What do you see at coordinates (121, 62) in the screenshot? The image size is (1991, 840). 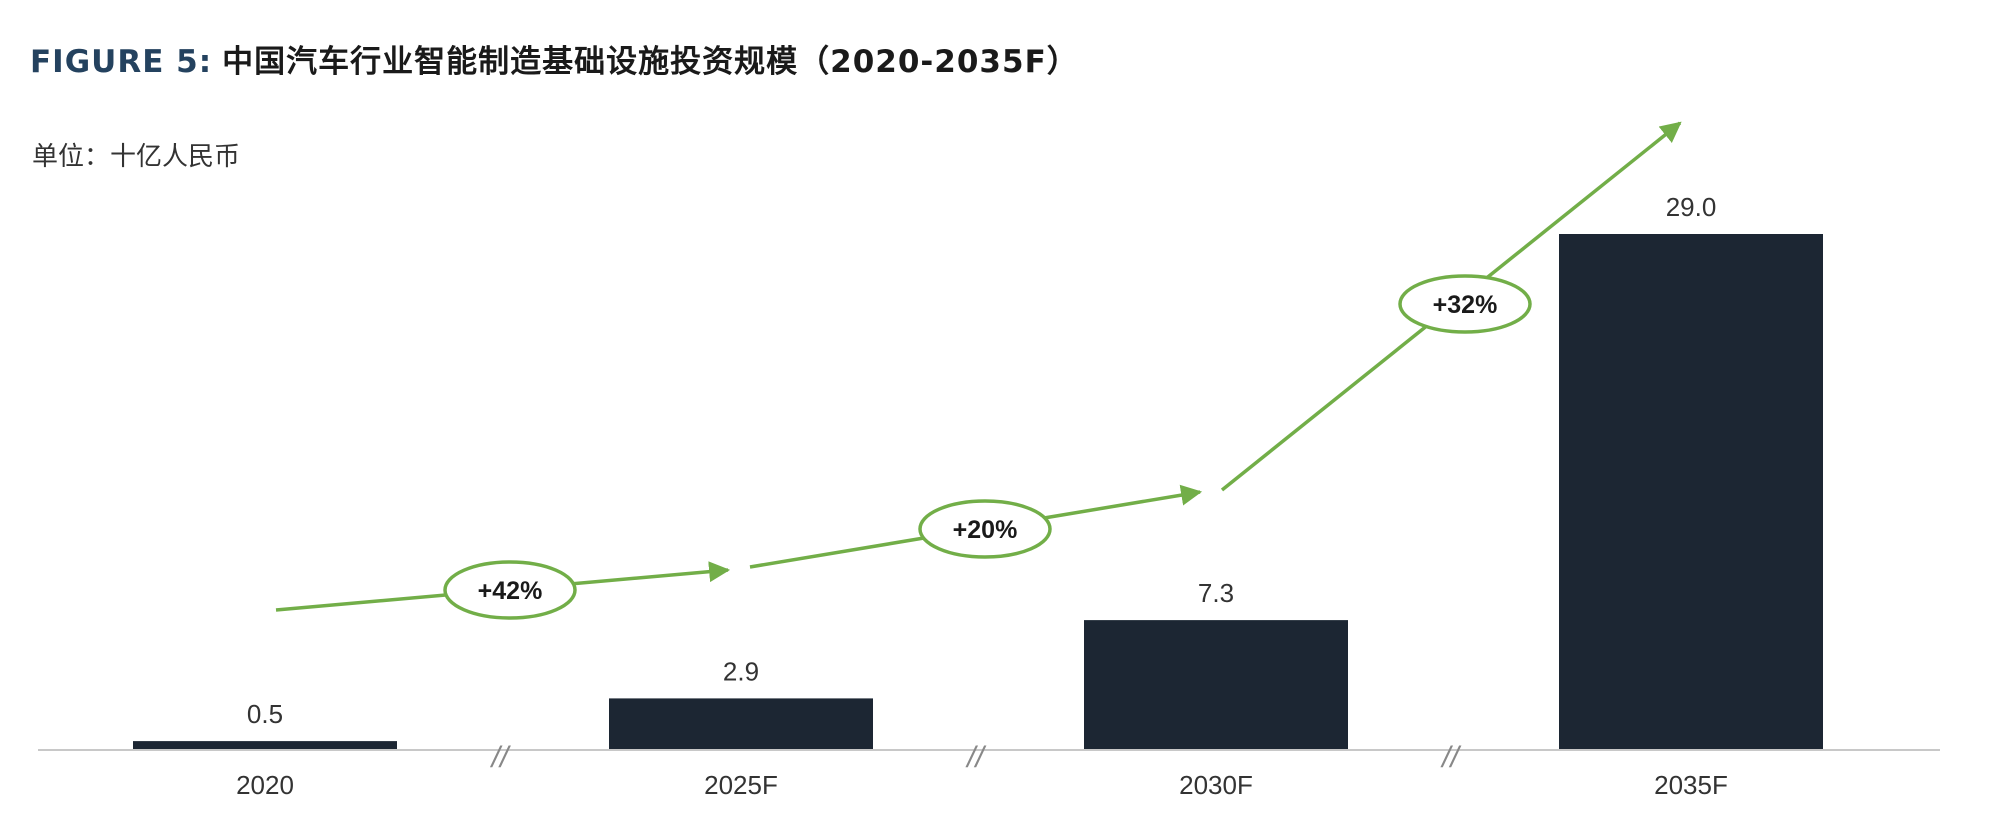 I see `figure-label: FIGURE 5:` at bounding box center [121, 62].